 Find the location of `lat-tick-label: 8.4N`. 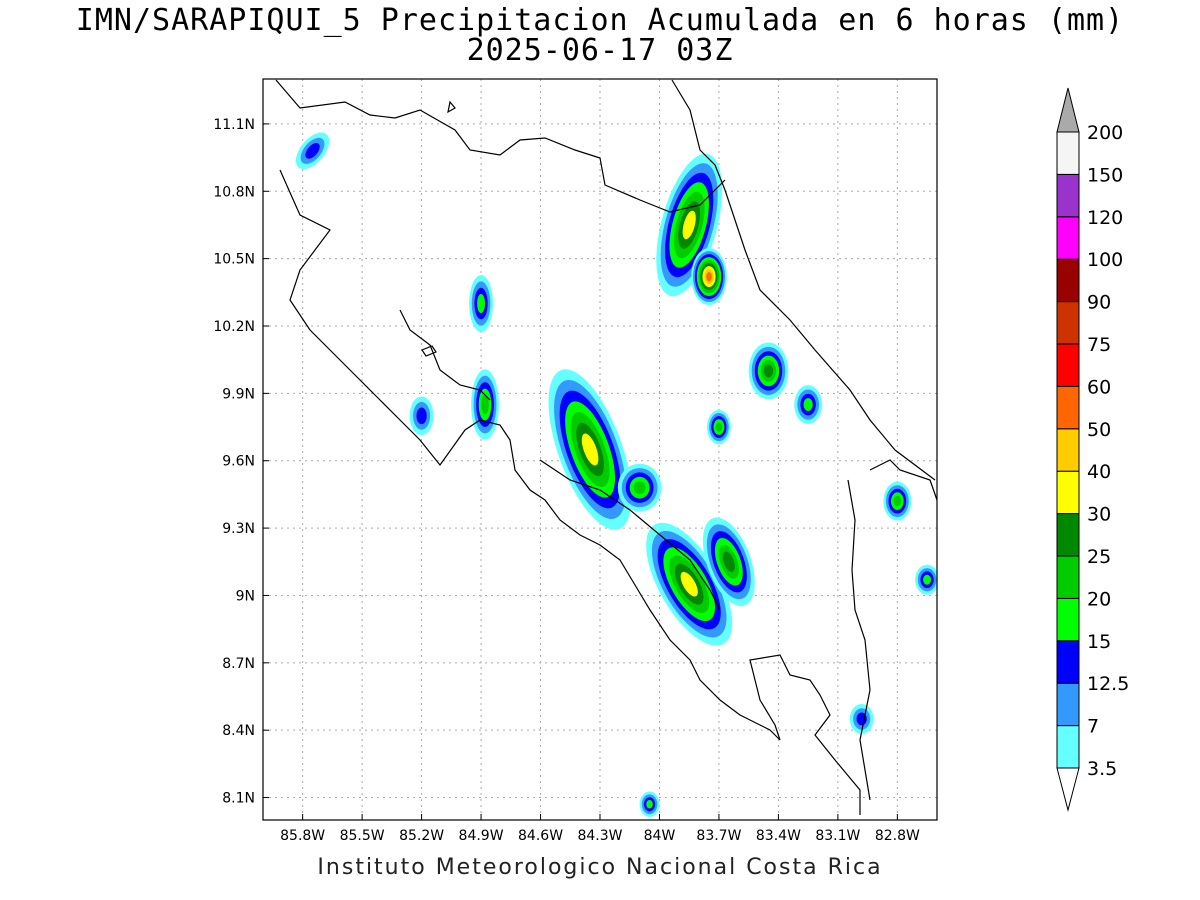

lat-tick-label: 8.4N is located at coordinates (238, 731).